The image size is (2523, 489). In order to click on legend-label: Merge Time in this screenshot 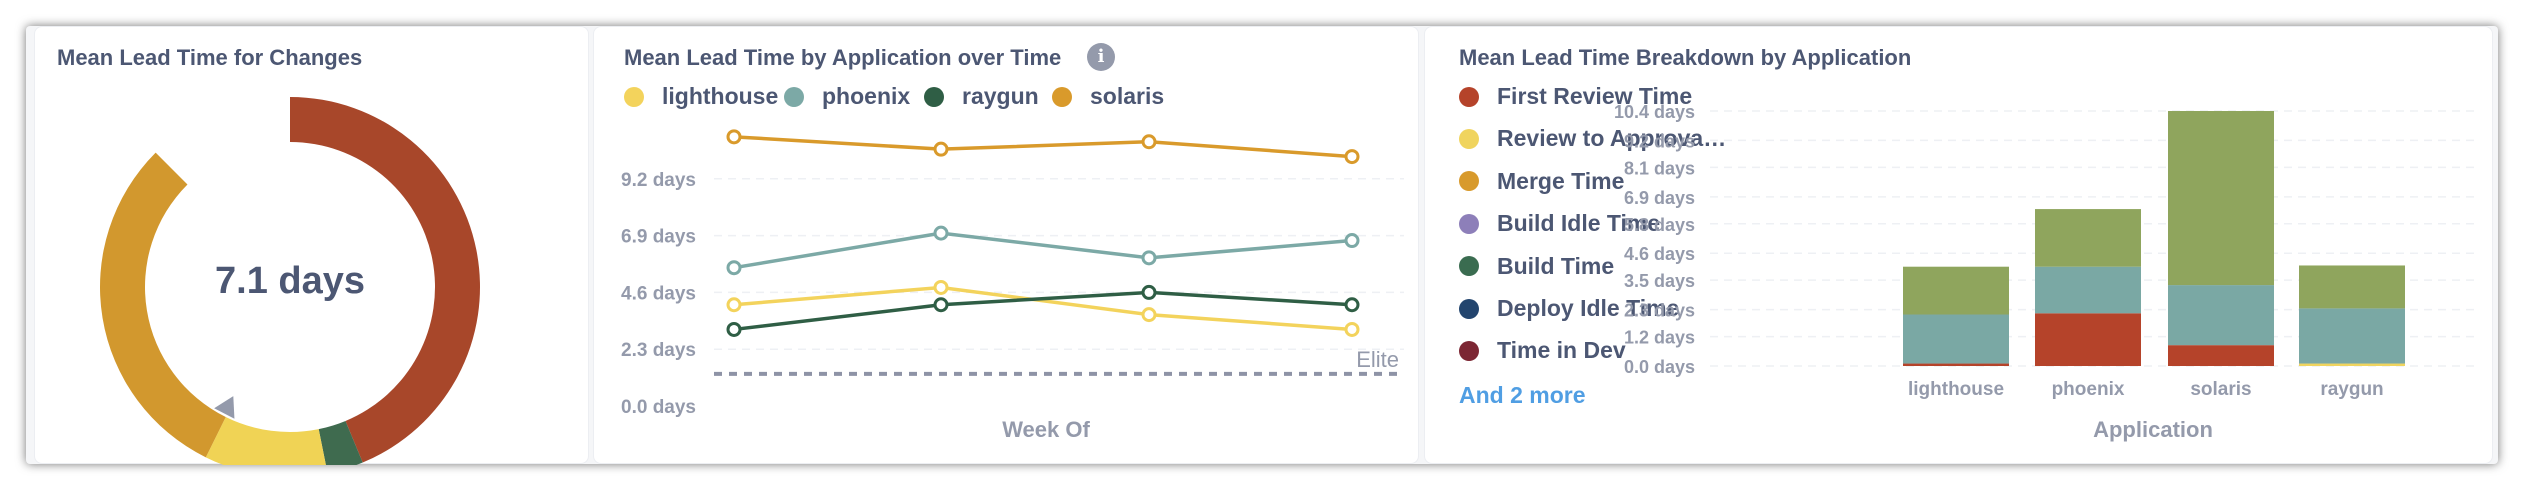, I will do `click(1561, 180)`.